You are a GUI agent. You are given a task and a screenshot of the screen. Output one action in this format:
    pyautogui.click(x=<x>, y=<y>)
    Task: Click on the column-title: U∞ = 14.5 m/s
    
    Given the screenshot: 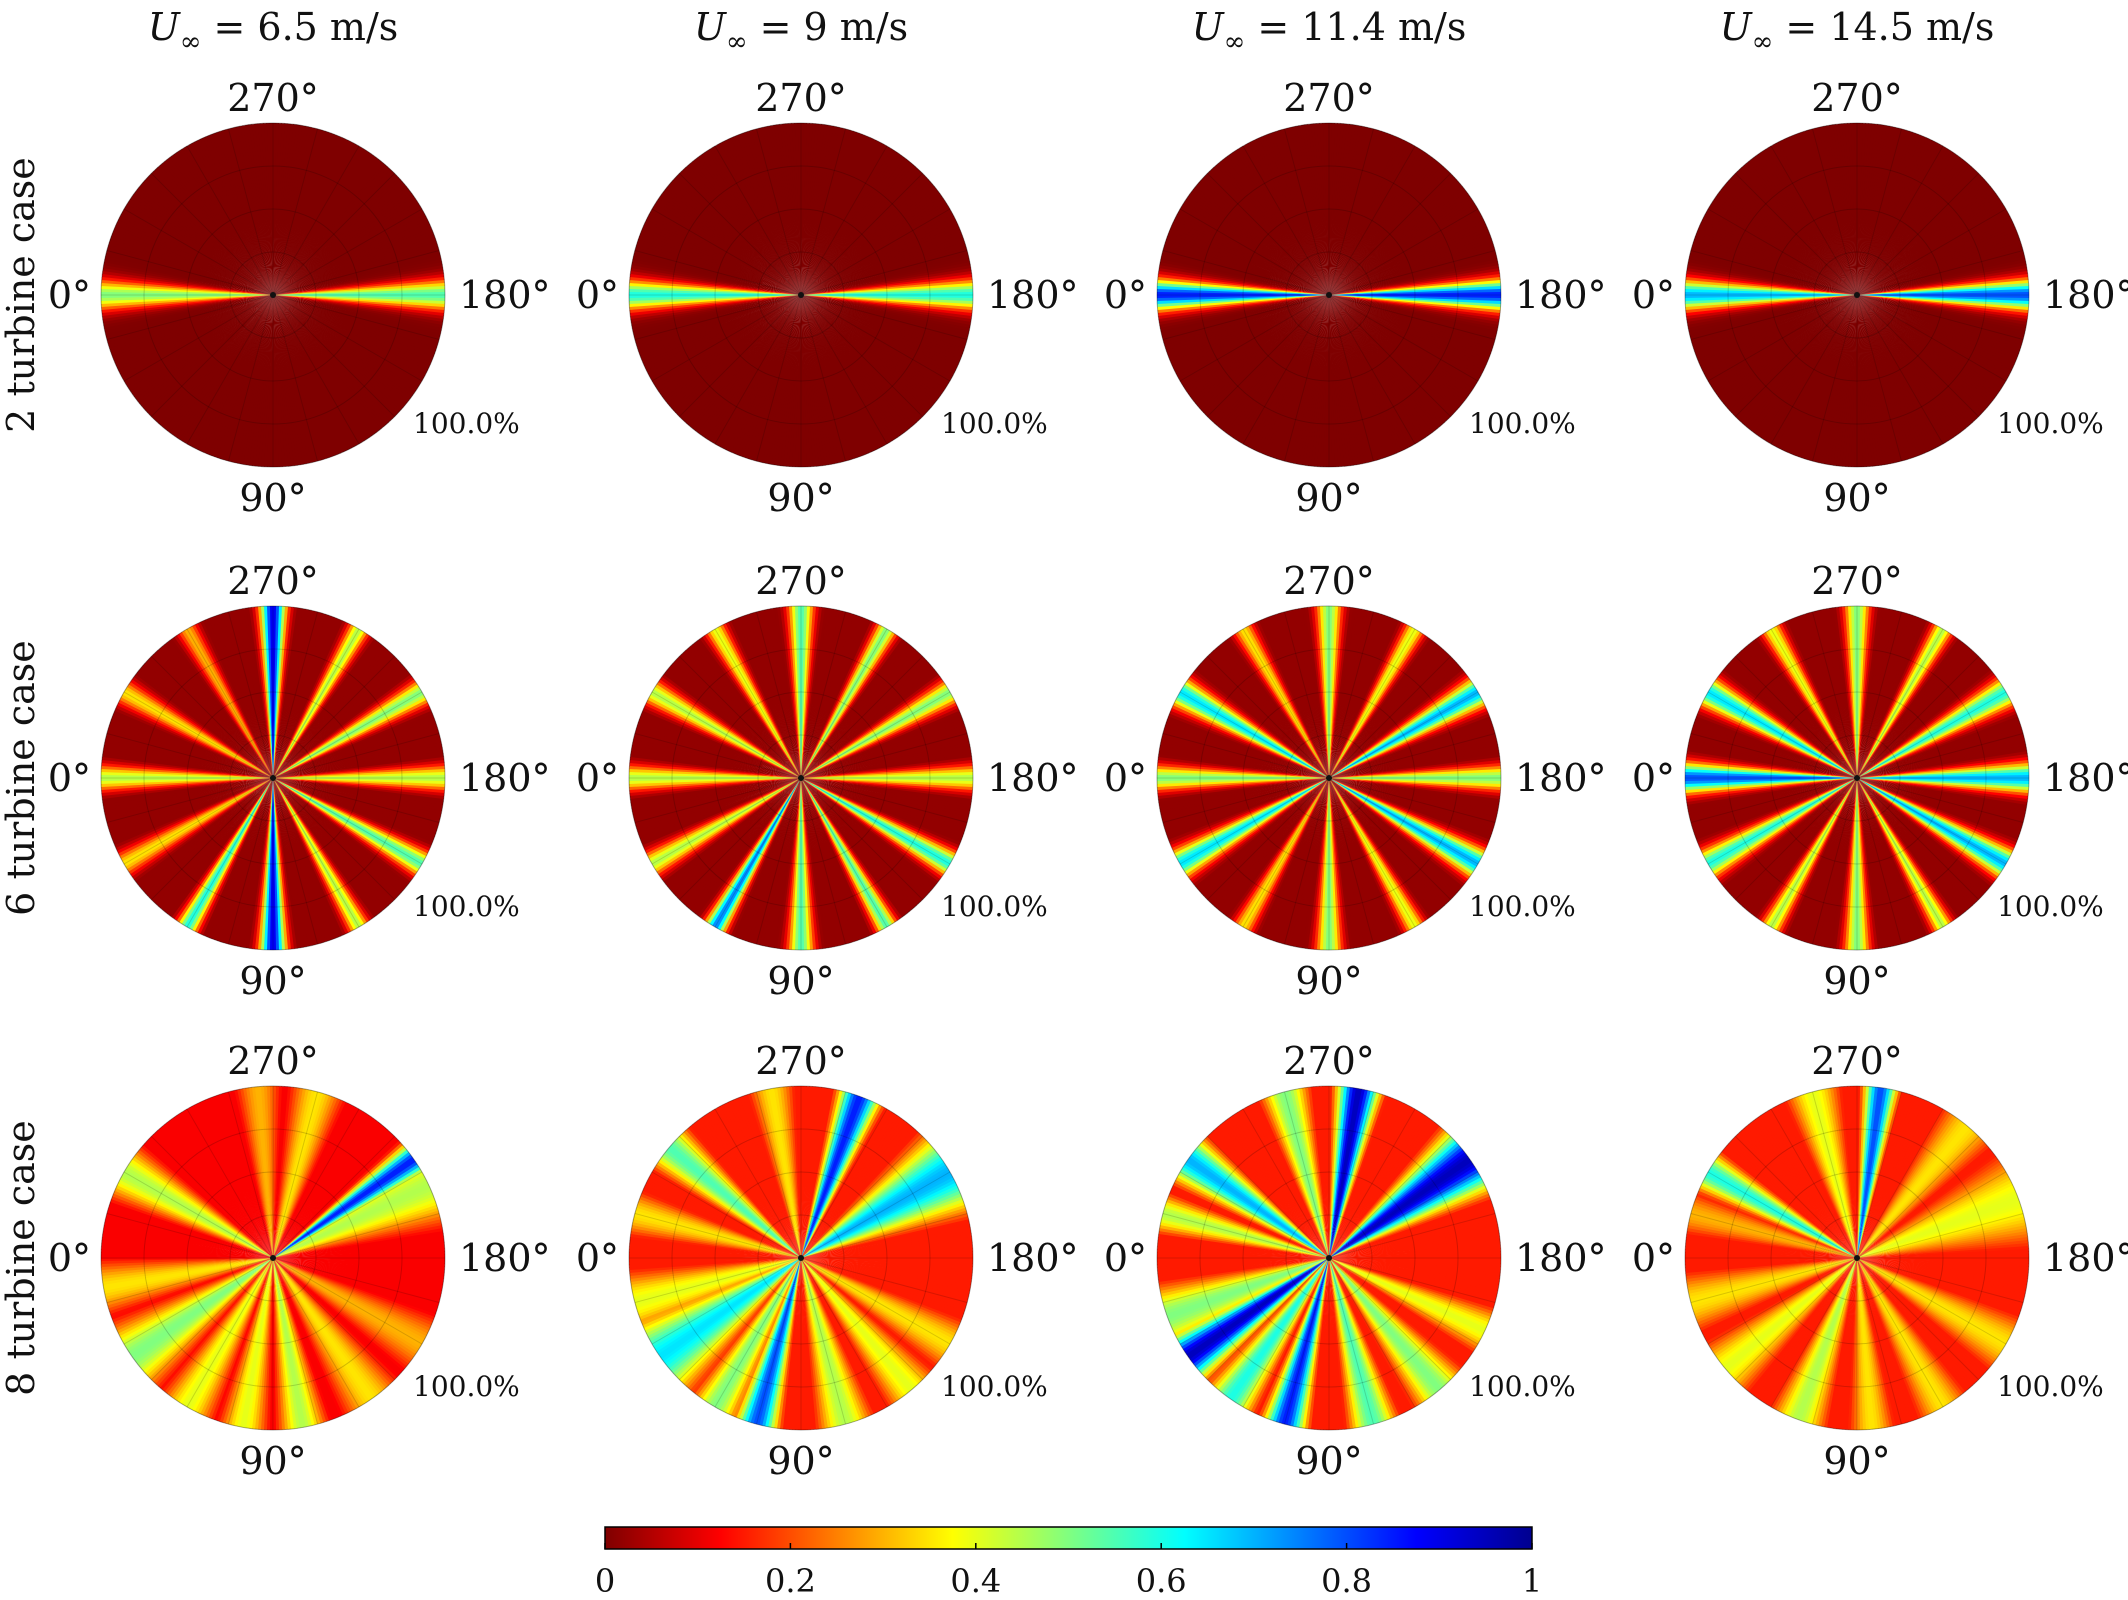 What is the action you would take?
    pyautogui.click(x=1857, y=31)
    